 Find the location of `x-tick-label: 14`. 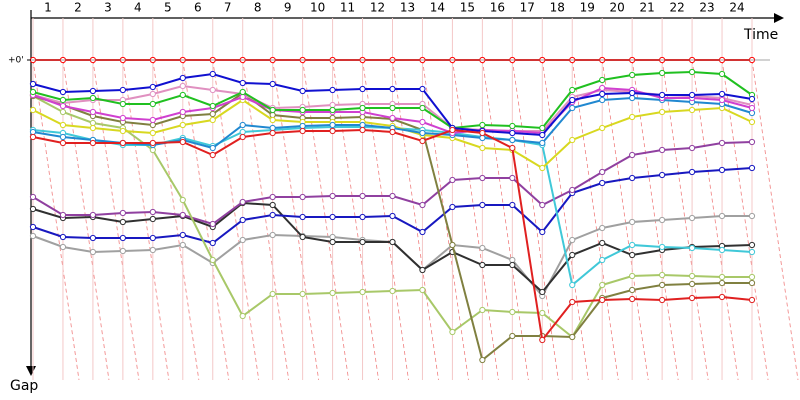

x-tick-label: 14 is located at coordinates (437, 8).